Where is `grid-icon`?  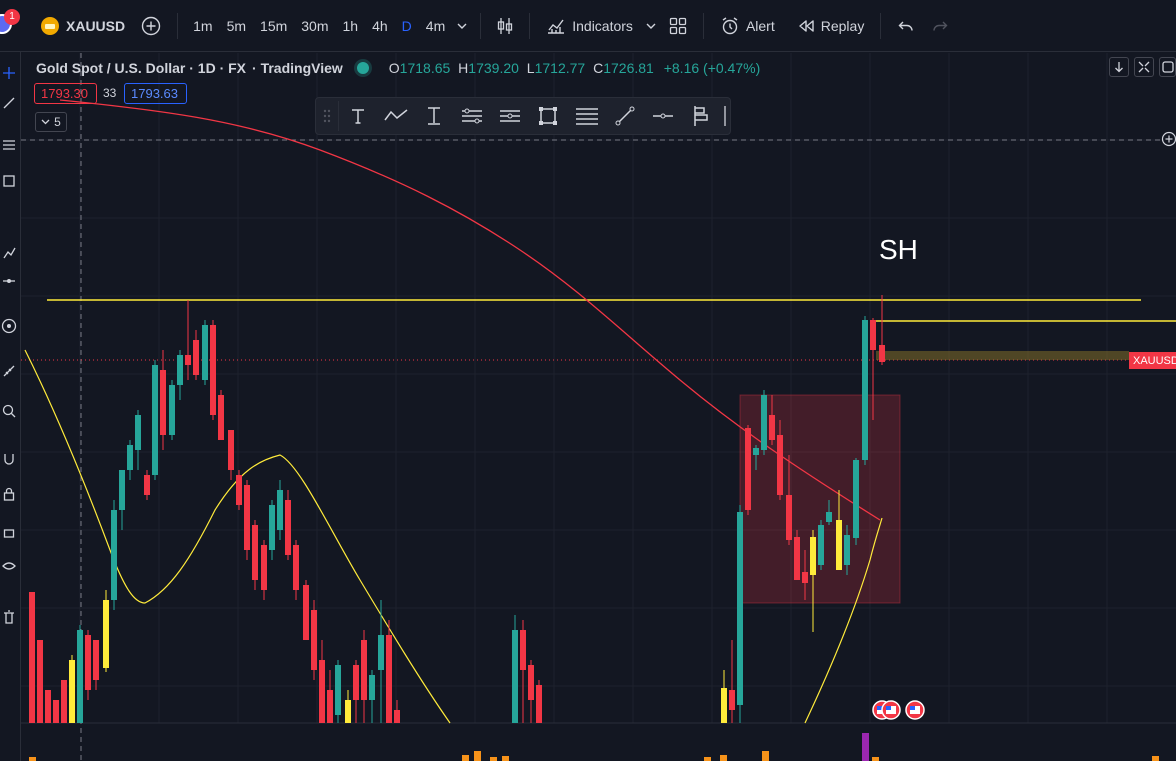
grid-icon is located at coordinates (678, 26).